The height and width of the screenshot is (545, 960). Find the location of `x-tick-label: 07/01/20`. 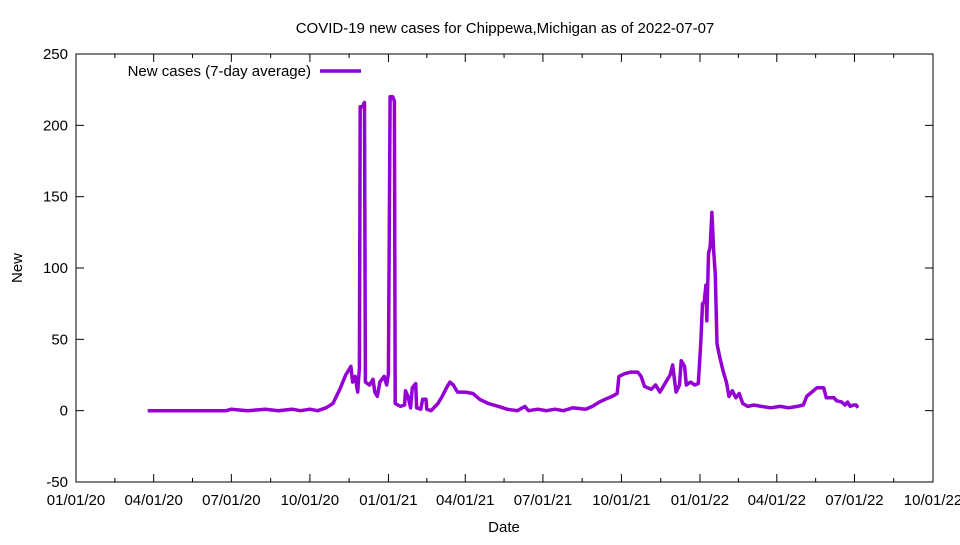

x-tick-label: 07/01/20 is located at coordinates (231, 500).